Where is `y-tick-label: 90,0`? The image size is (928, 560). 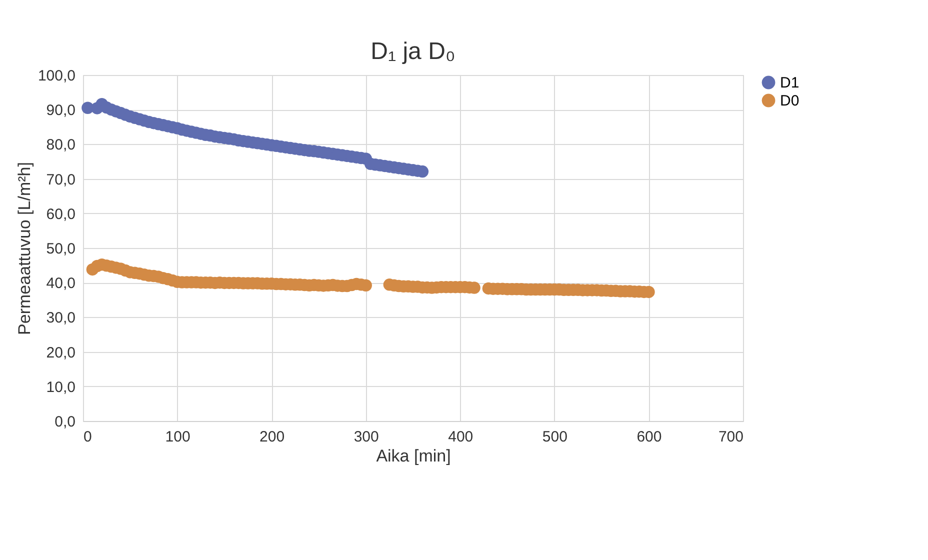
y-tick-label: 90,0 is located at coordinates (61, 111).